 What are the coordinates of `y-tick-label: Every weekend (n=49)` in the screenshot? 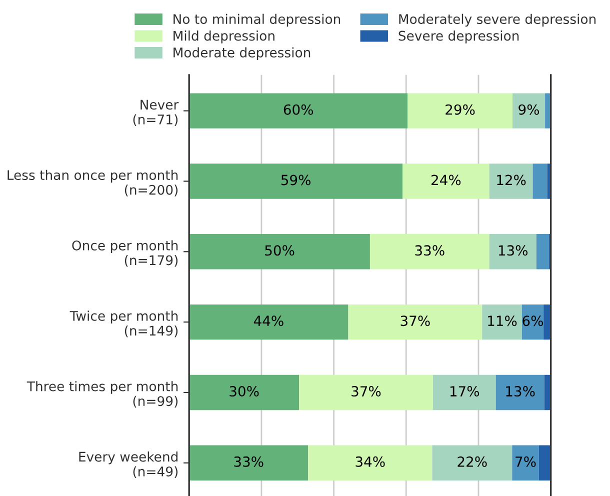 It's located at (128, 465).